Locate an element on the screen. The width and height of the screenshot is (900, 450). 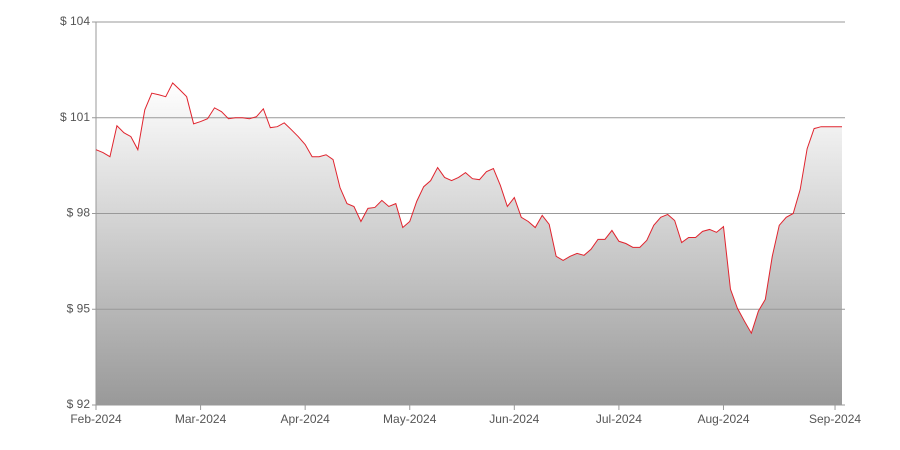
y-tick-label: $ 104 is located at coordinates (75, 21).